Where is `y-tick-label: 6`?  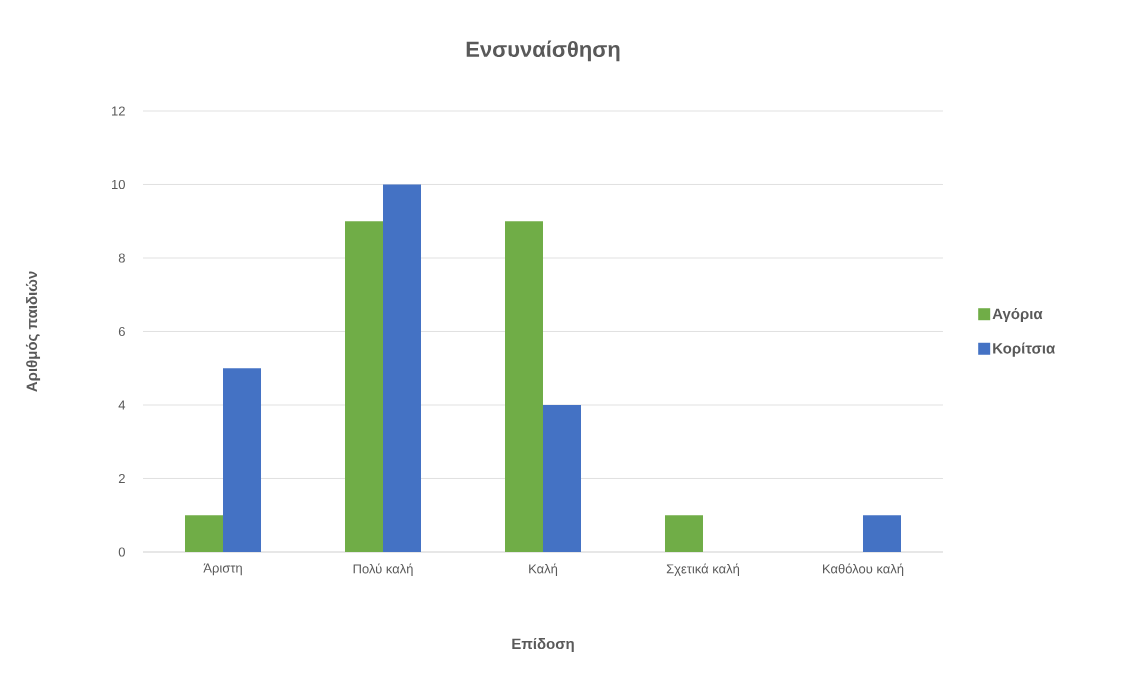 y-tick-label: 6 is located at coordinates (121, 331).